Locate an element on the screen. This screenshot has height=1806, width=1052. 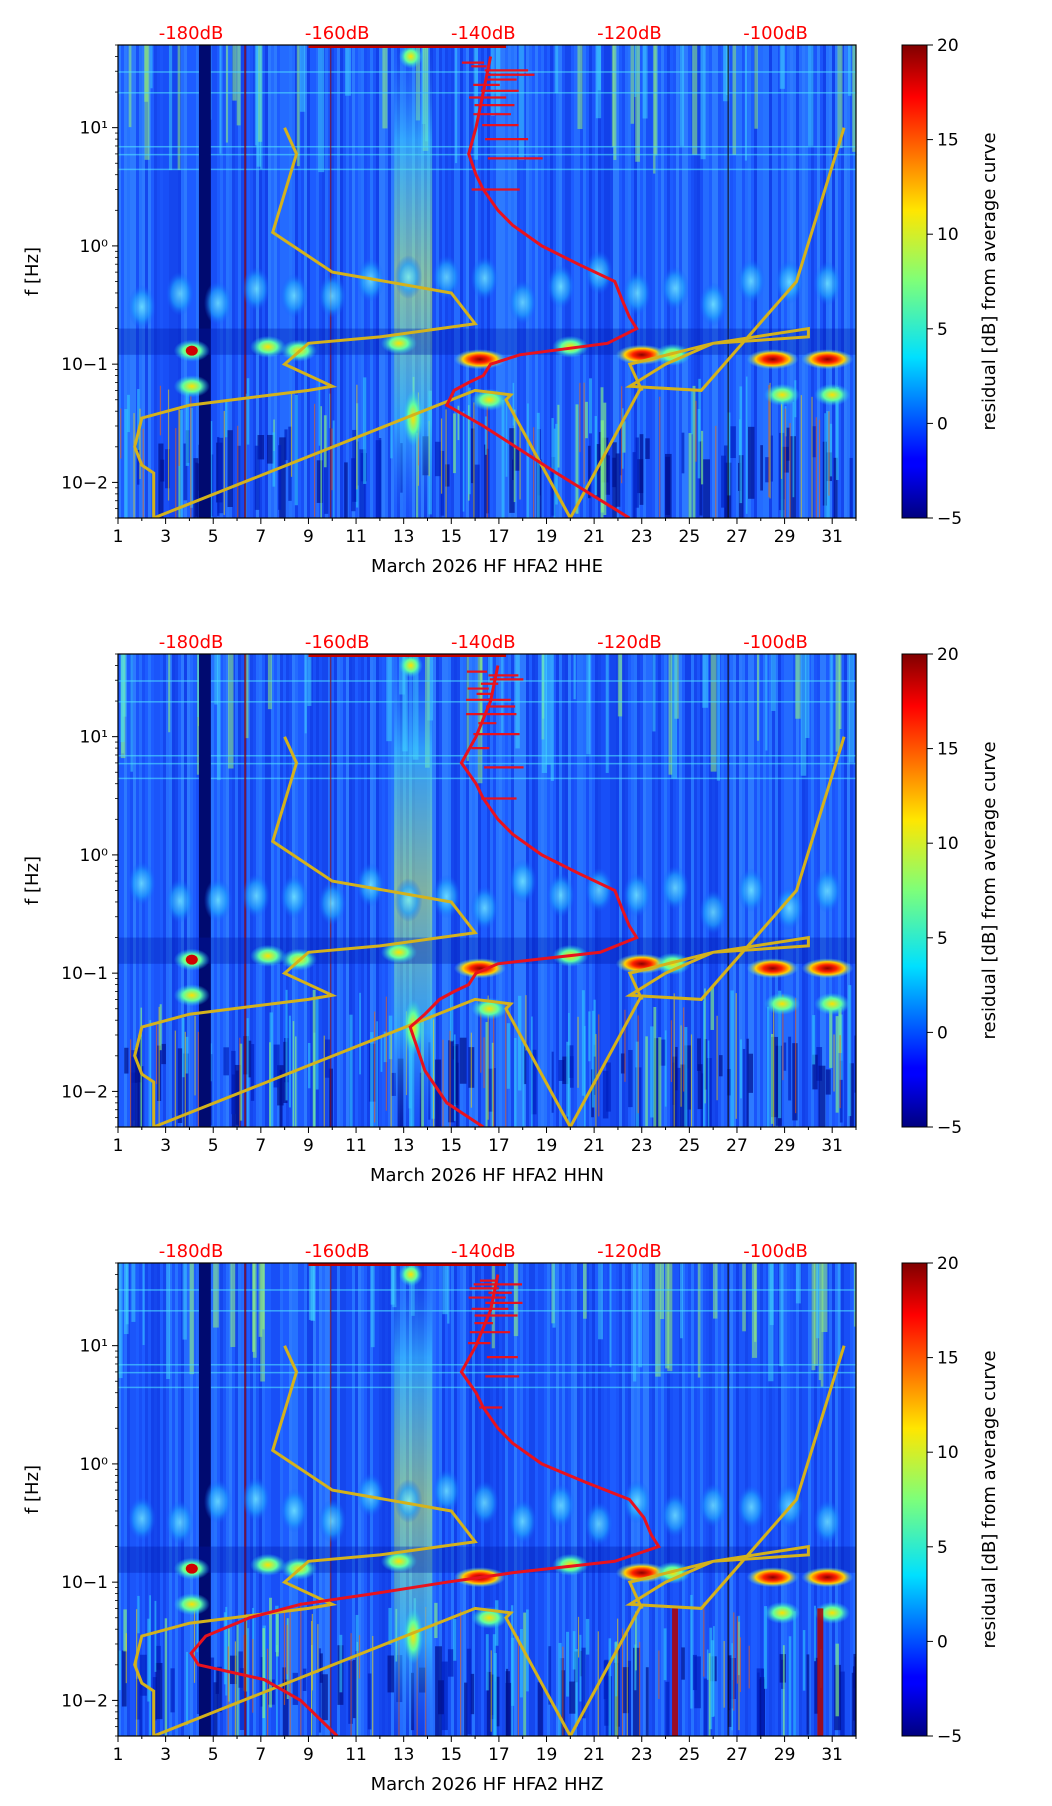
colorbar-tick-label: 15 is located at coordinates (948, 141).